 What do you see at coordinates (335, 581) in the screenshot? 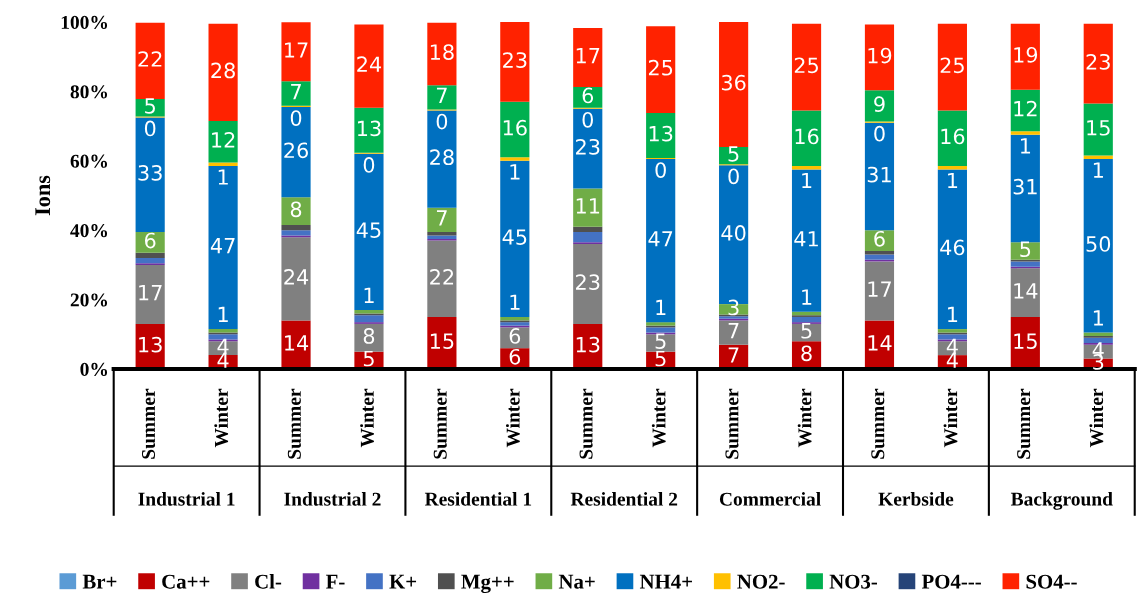
I see `legend-label: F-` at bounding box center [335, 581].